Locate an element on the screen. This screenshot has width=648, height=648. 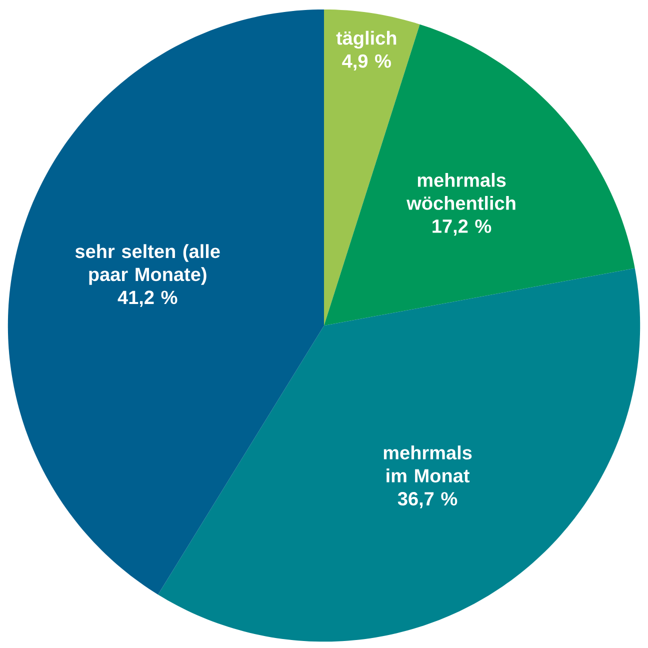
data-label: 41,2 % is located at coordinates (148, 298).